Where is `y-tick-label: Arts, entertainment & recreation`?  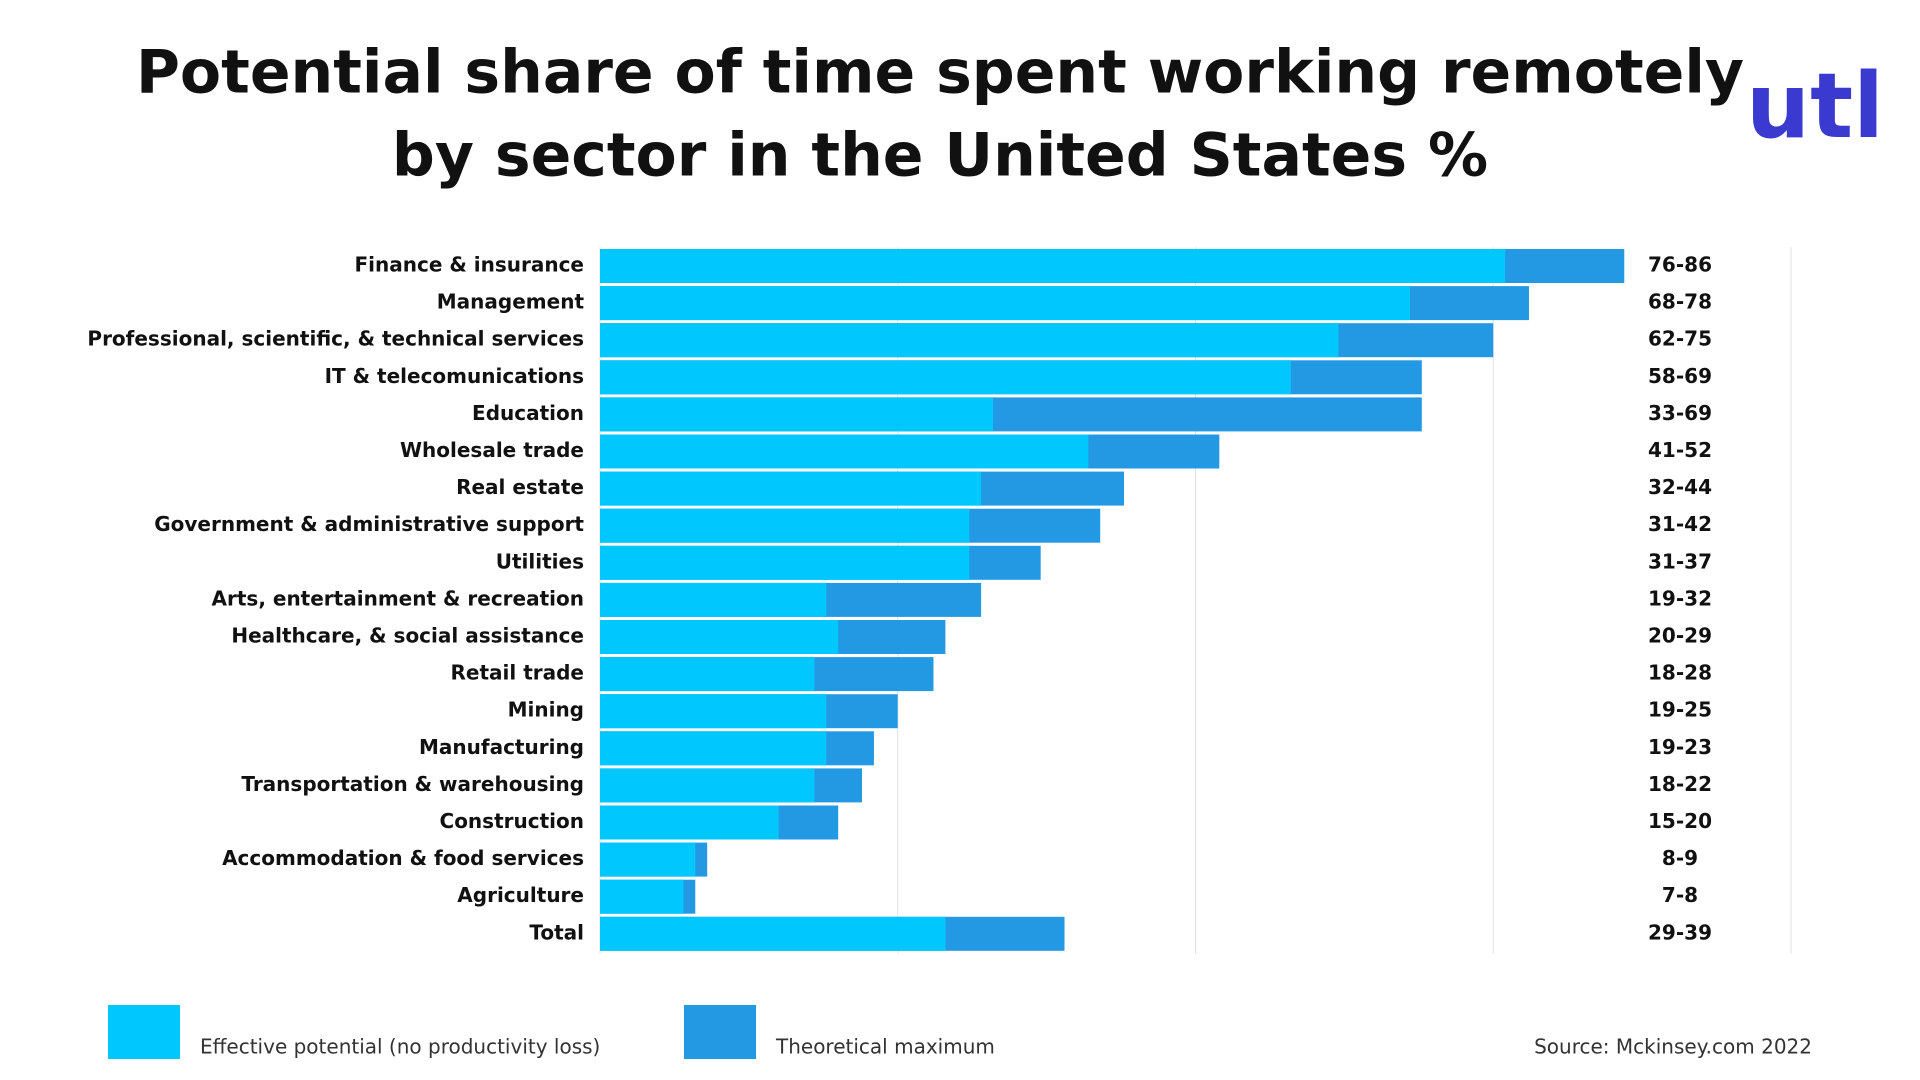
y-tick-label: Arts, entertainment & recreation is located at coordinates (398, 598).